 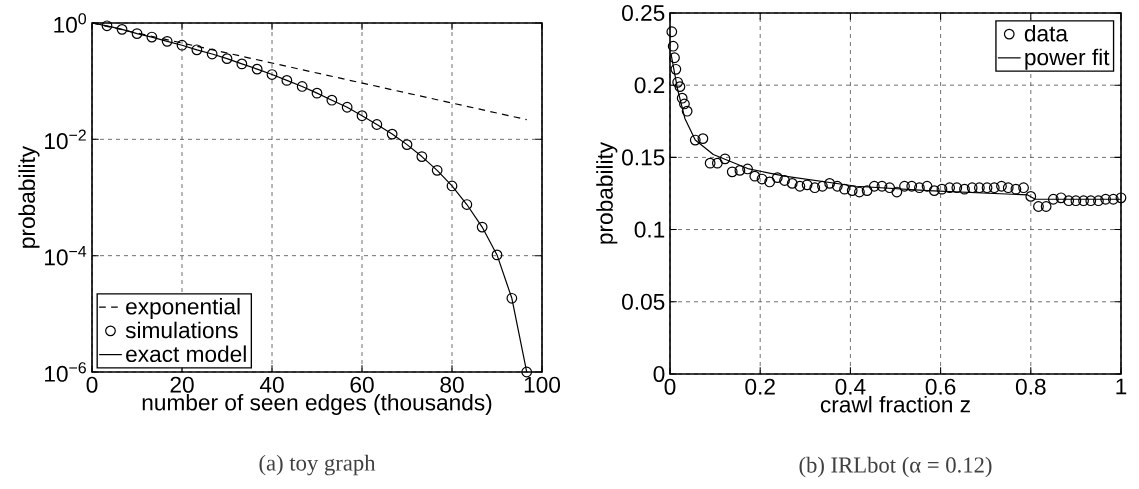 What do you see at coordinates (643, 301) in the screenshot?
I see `y-tick-label: 0.05` at bounding box center [643, 301].